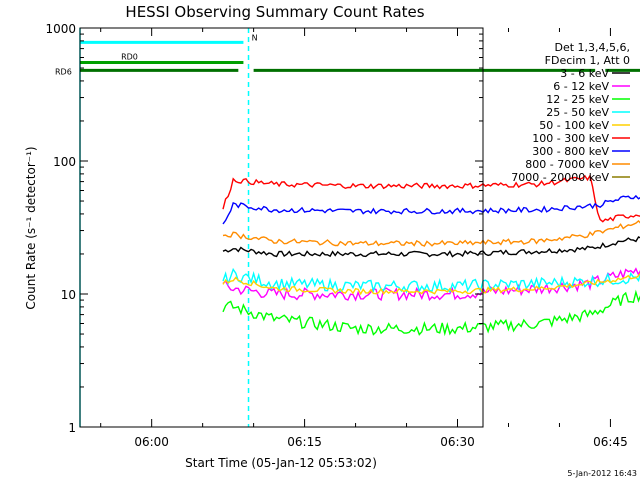 Image resolution: width=640 pixels, height=480 pixels. What do you see at coordinates (129, 57) in the screenshot?
I see `flag-label-rd0: RD0` at bounding box center [129, 57].